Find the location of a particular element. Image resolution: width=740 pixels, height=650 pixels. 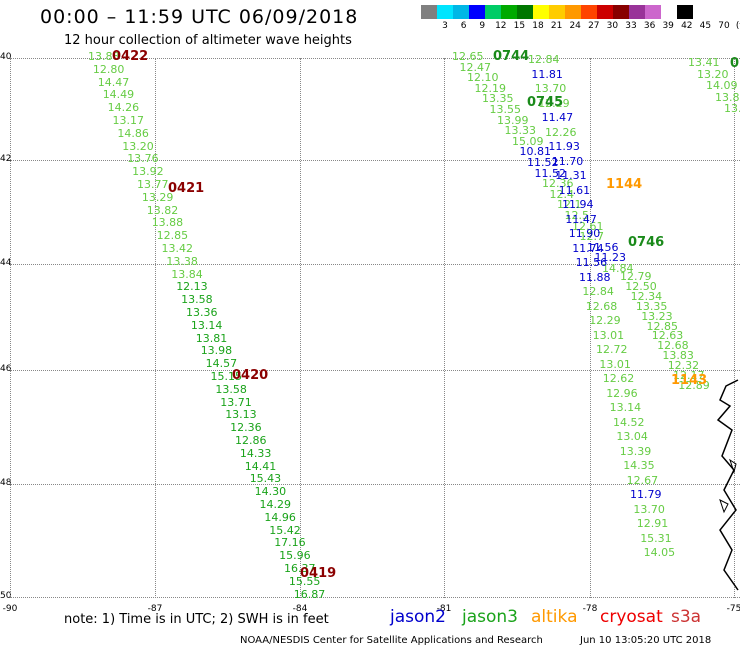

wave-height-obs: 12.47 is located at coordinates (475, 67).